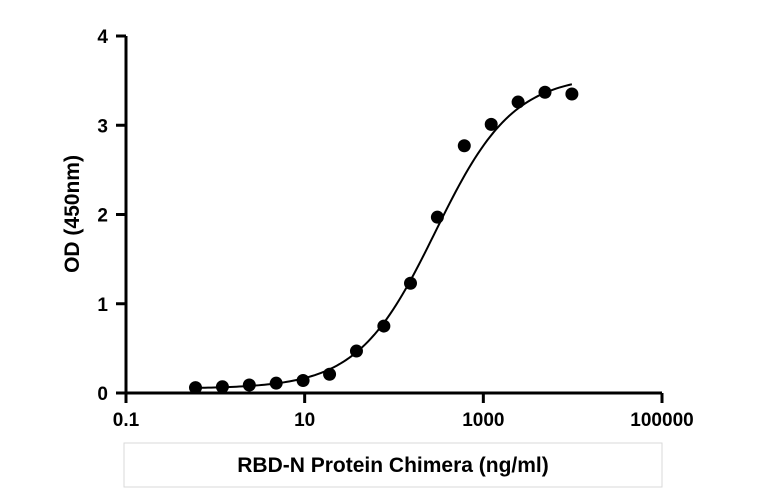 This screenshot has width=763, height=502. I want to click on x-label-box-group, so click(393, 465).